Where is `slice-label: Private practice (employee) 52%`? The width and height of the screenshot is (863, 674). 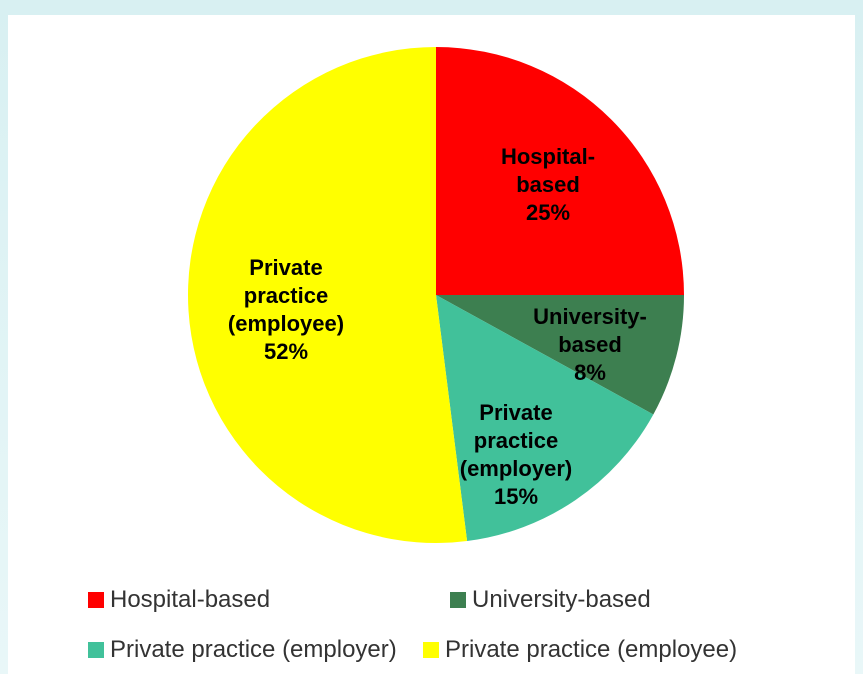
slice-label: Private practice (employee) 52% is located at coordinates (286, 310).